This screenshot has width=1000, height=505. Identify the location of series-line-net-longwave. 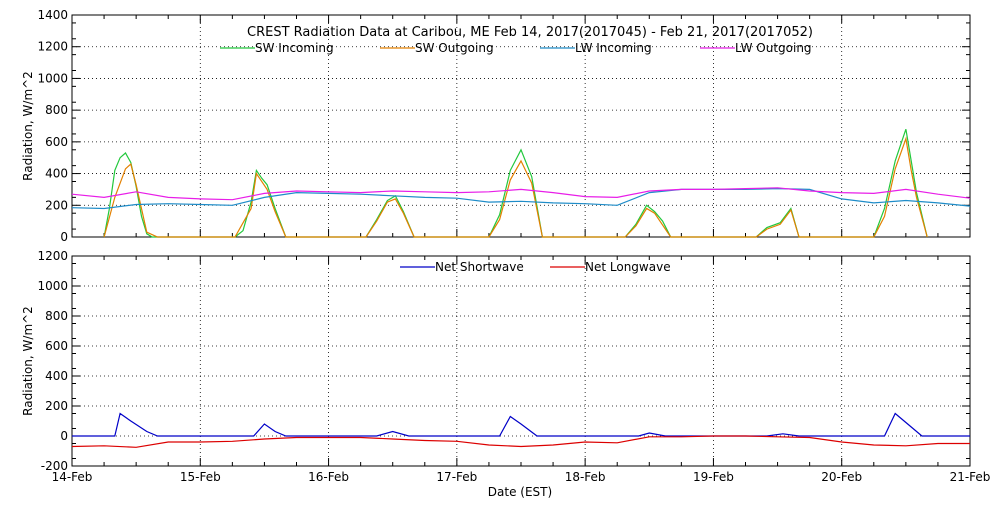
(520, 441).